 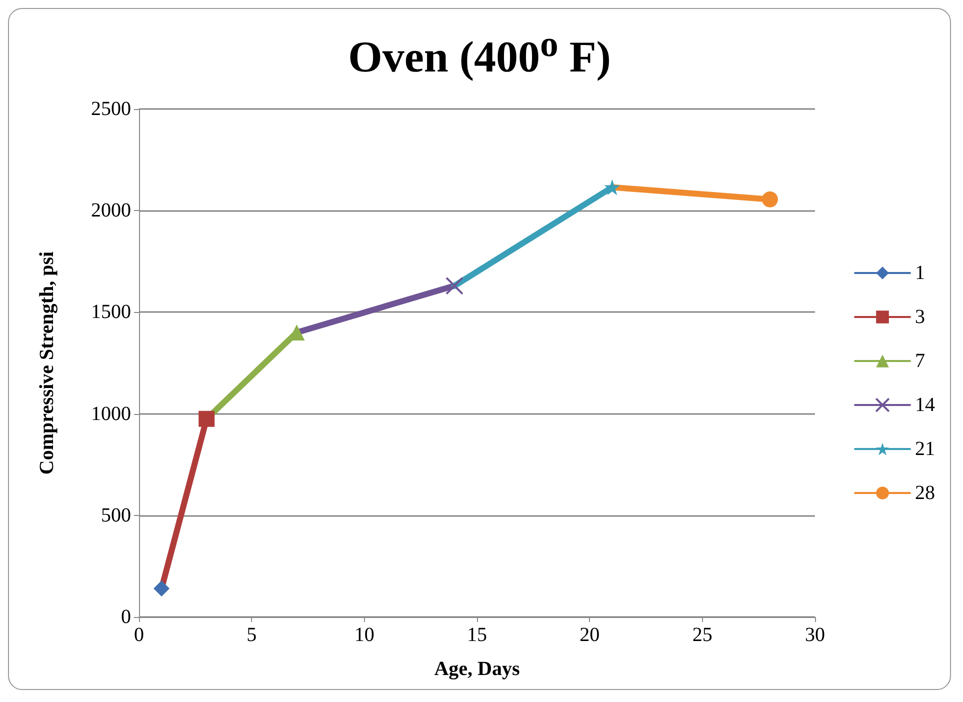 I want to click on y-tick-label: 0, so click(x=126, y=617).